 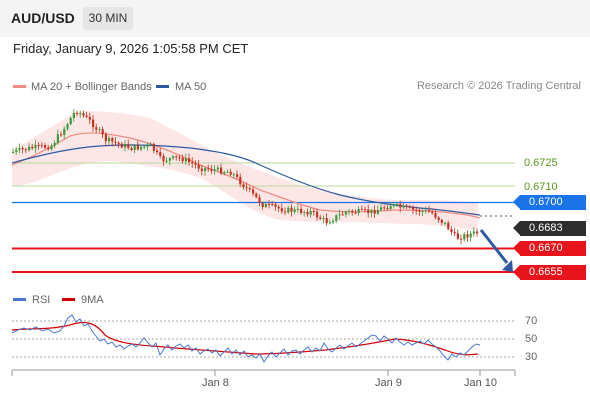 What do you see at coordinates (68, 299) in the screenshot?
I see `rsi-ma-swatch` at bounding box center [68, 299].